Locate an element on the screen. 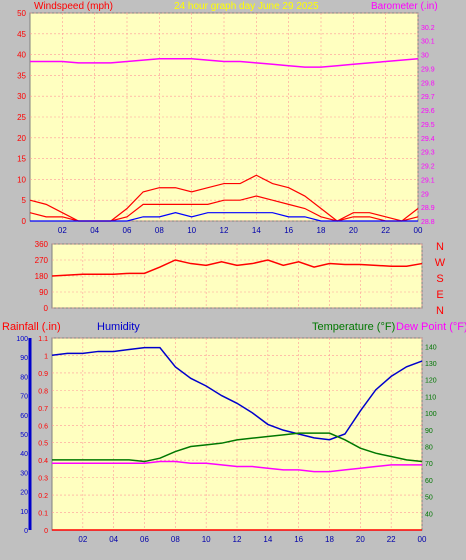 The image size is (466, 560). direction-tick-label: 90 is located at coordinates (43, 292).